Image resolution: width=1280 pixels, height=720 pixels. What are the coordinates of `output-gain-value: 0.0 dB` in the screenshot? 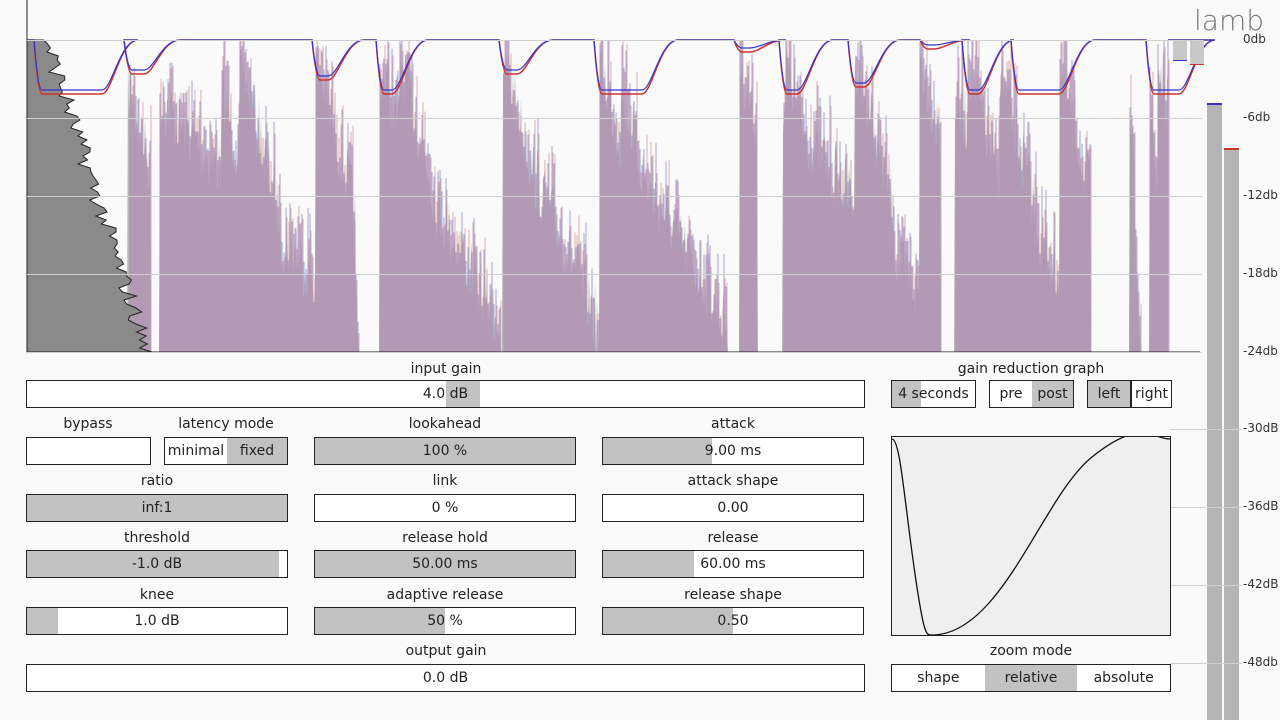 It's located at (445, 678).